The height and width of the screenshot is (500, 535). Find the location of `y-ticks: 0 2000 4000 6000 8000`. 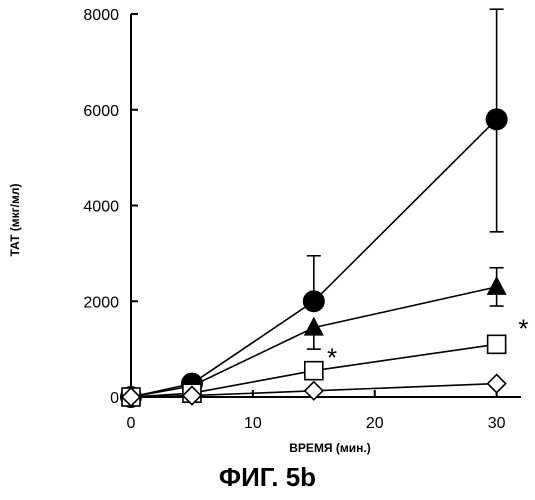

y-ticks: 0 2000 4000 6000 8000 is located at coordinates (110, 207).